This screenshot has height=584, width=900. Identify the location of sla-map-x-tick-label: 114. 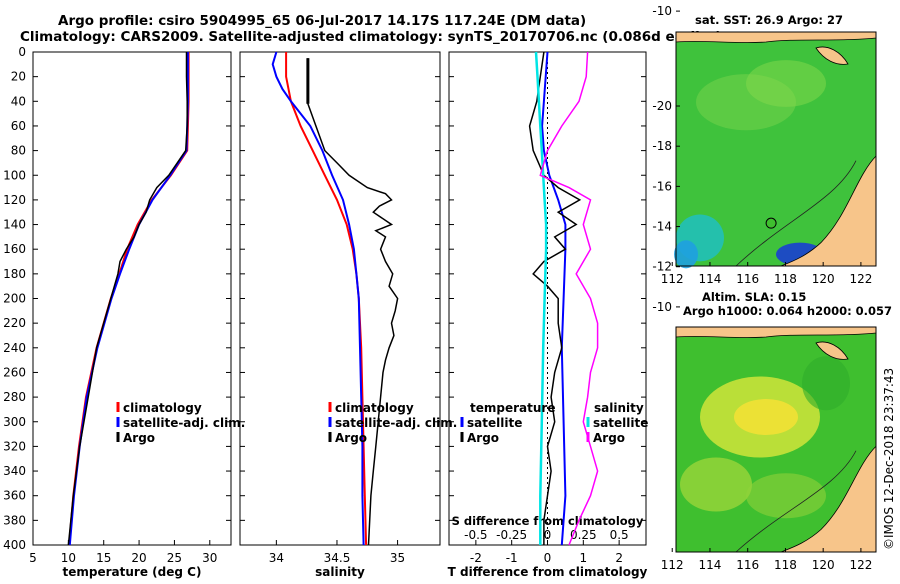
(710, 565).